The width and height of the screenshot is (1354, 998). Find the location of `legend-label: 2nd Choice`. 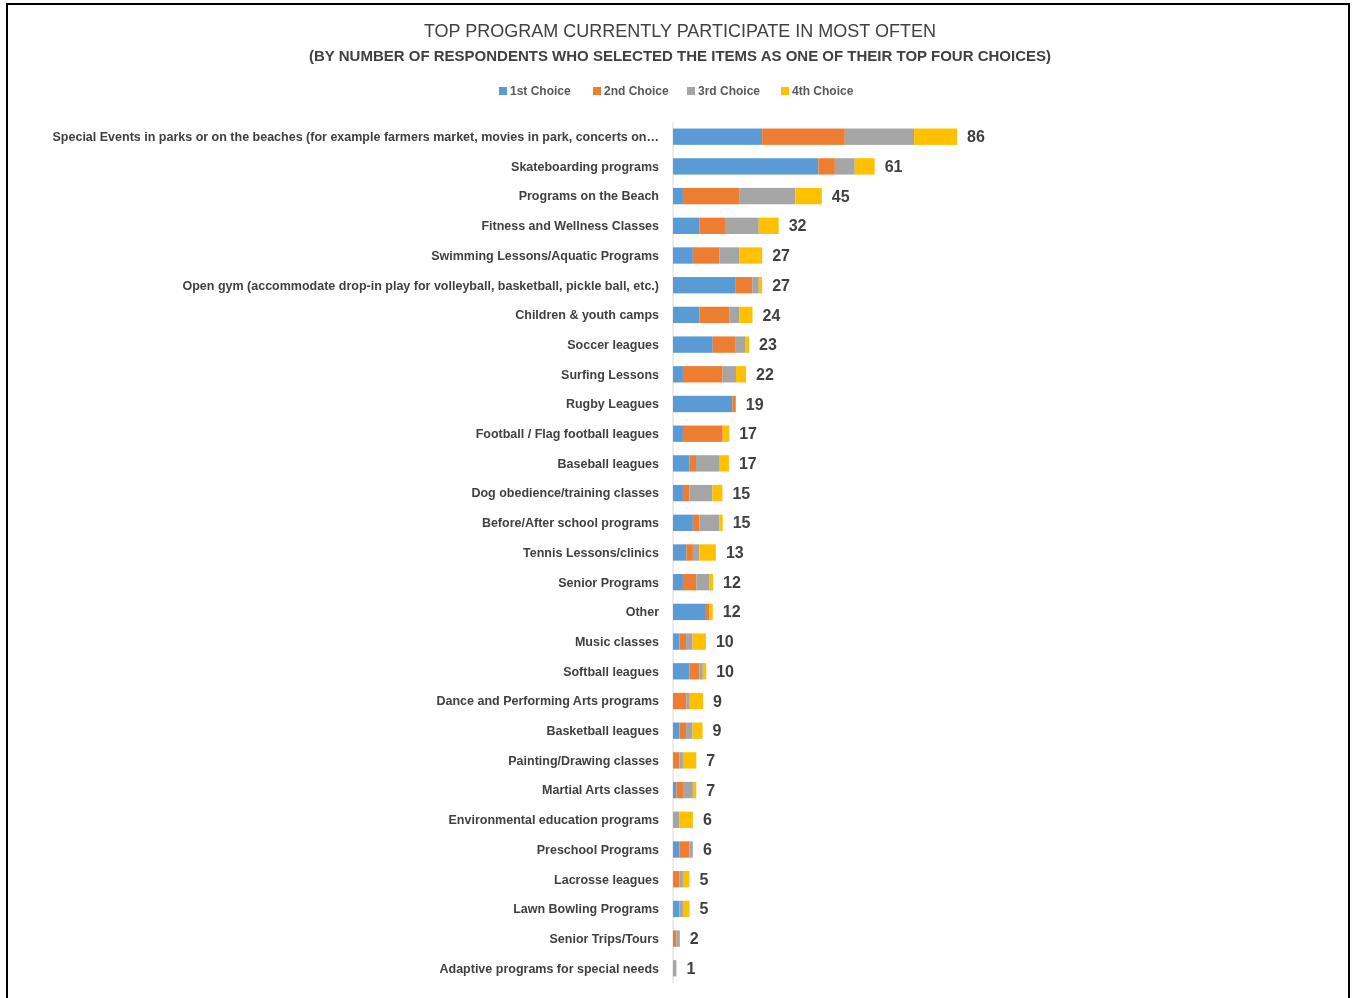

legend-label: 2nd Choice is located at coordinates (636, 91).